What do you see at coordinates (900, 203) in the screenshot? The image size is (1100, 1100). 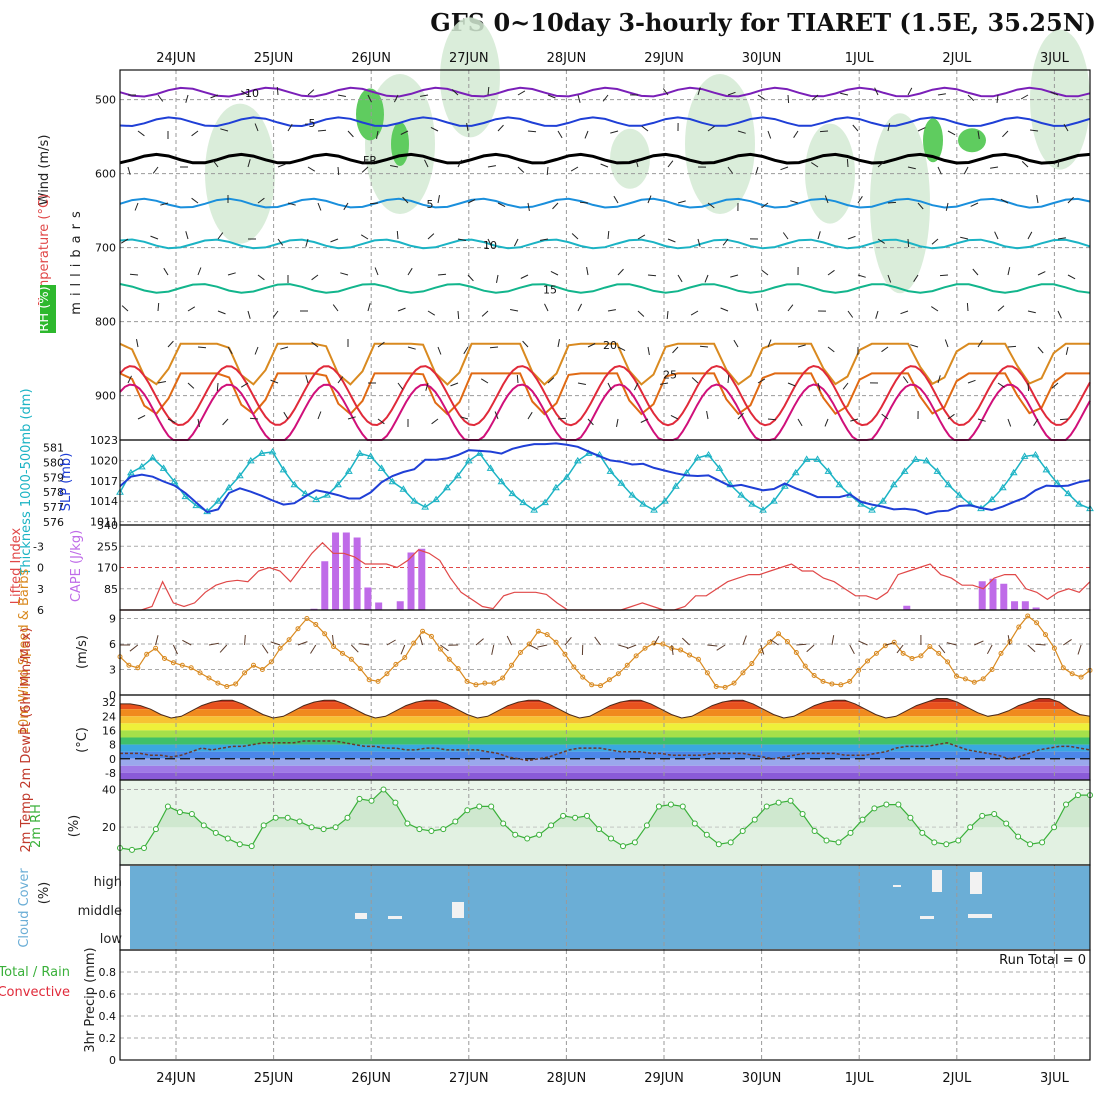 I see `rh-shading` at bounding box center [900, 203].